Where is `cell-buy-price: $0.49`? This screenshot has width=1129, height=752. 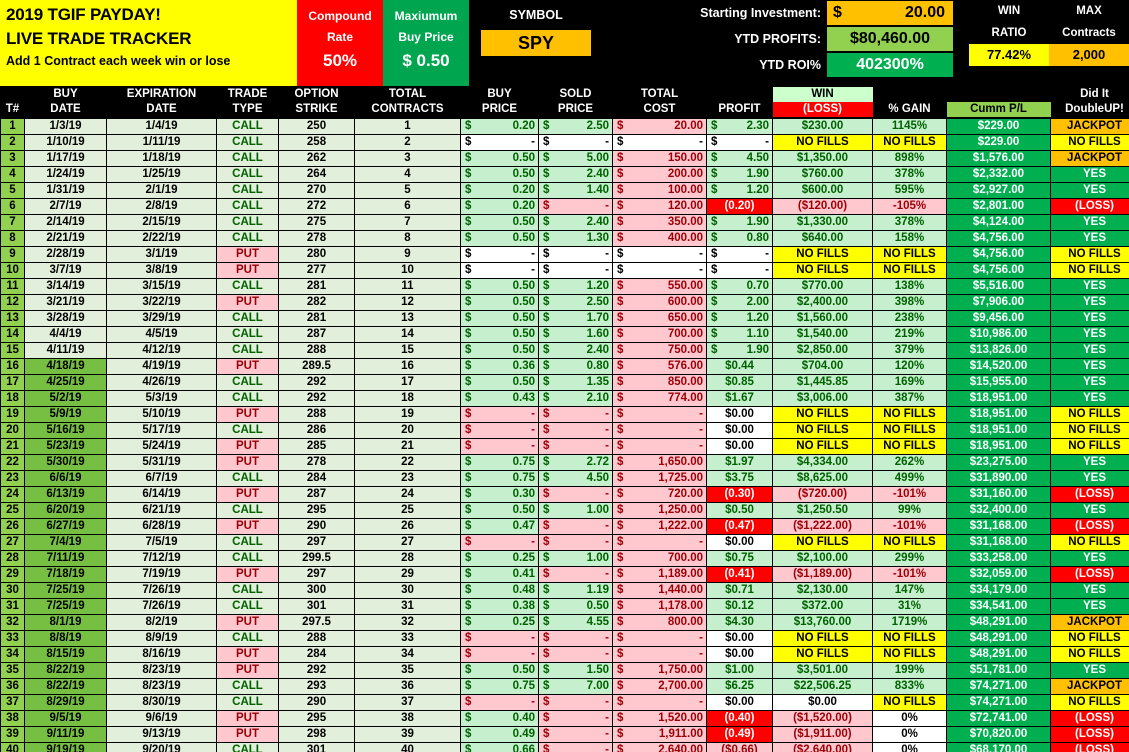 cell-buy-price: $0.49 is located at coordinates (499, 734).